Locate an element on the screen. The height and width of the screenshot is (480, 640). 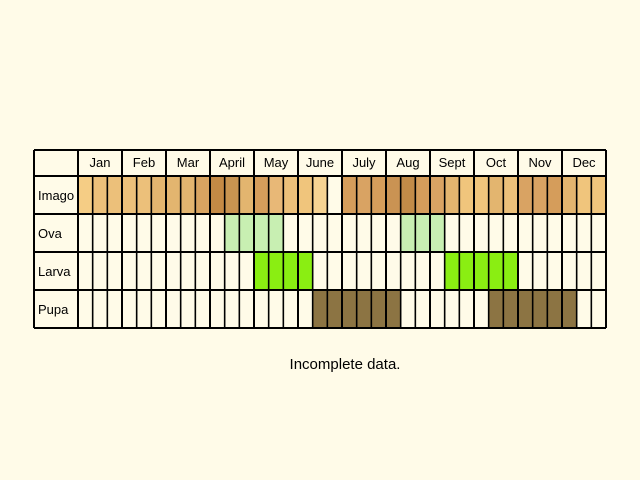
month-label: Nov is located at coordinates (540, 162).